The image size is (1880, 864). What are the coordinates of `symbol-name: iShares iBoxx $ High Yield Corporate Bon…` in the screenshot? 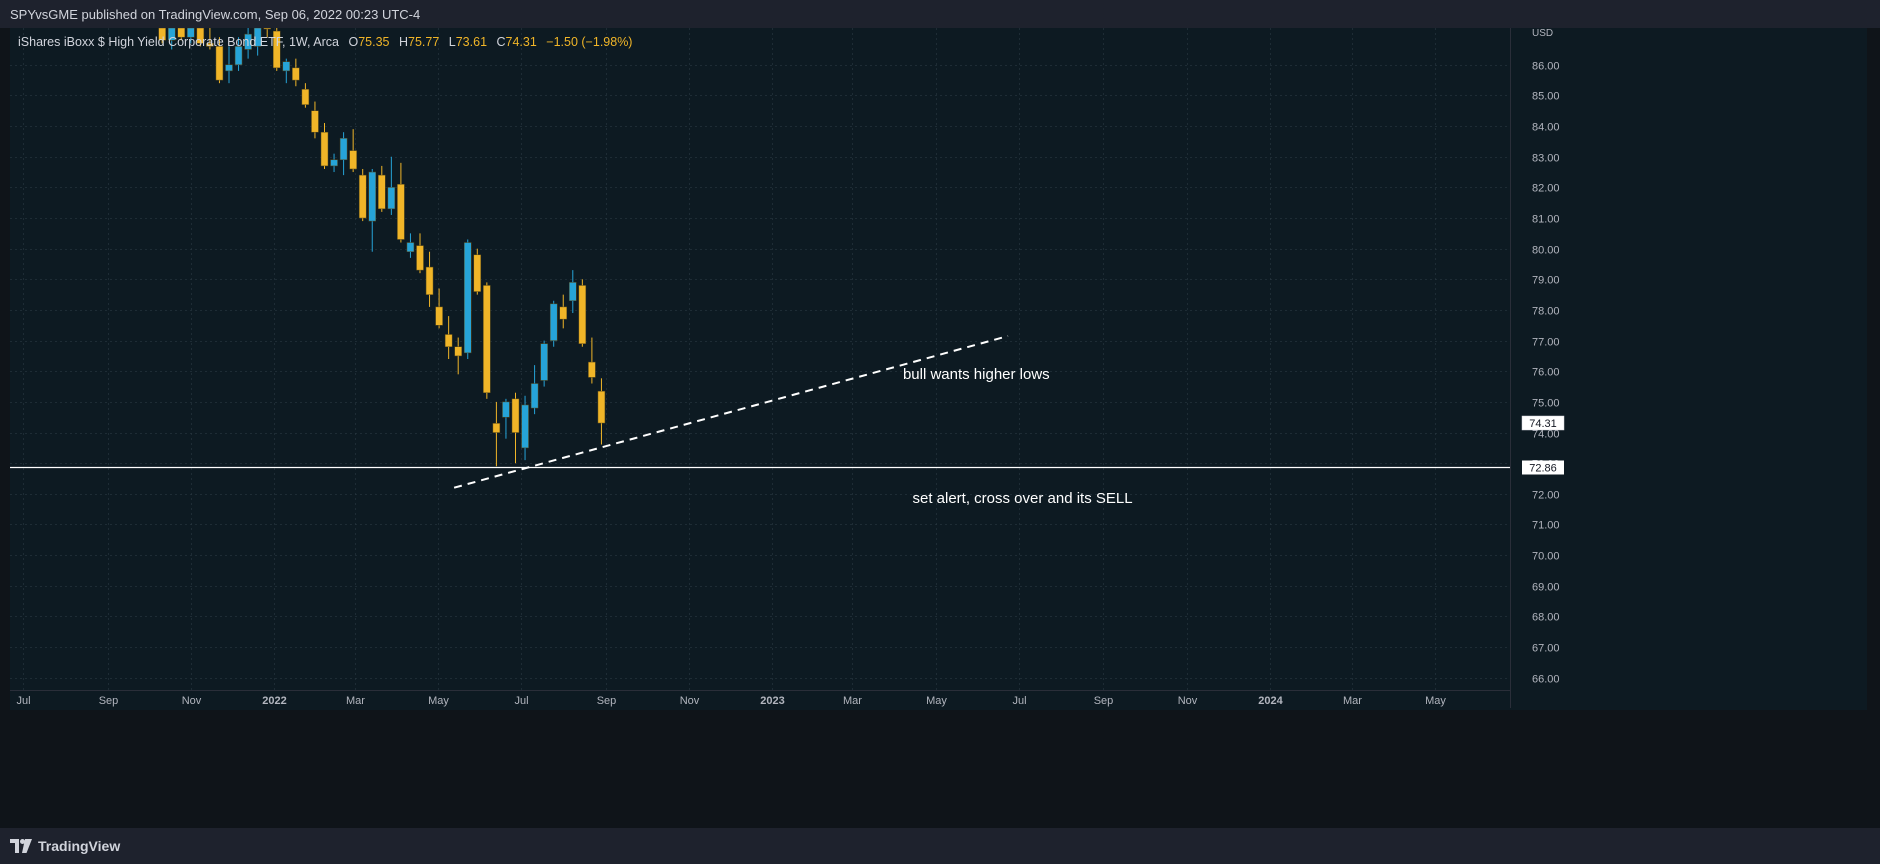 It's located at (178, 42).